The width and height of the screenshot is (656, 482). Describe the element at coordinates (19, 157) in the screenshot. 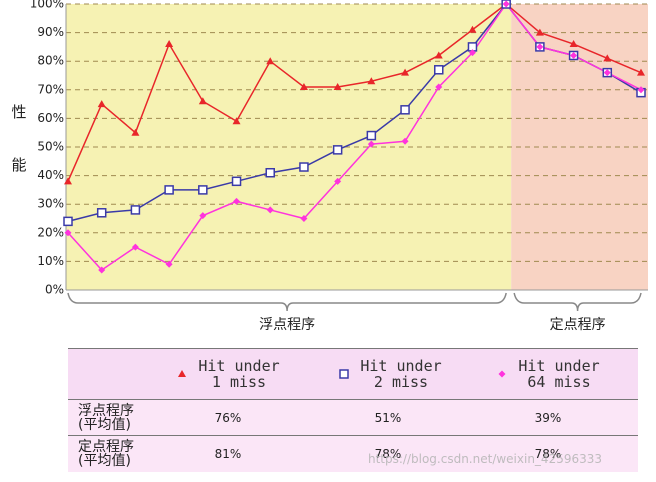

I see `y-axis-title: 性能` at that location.